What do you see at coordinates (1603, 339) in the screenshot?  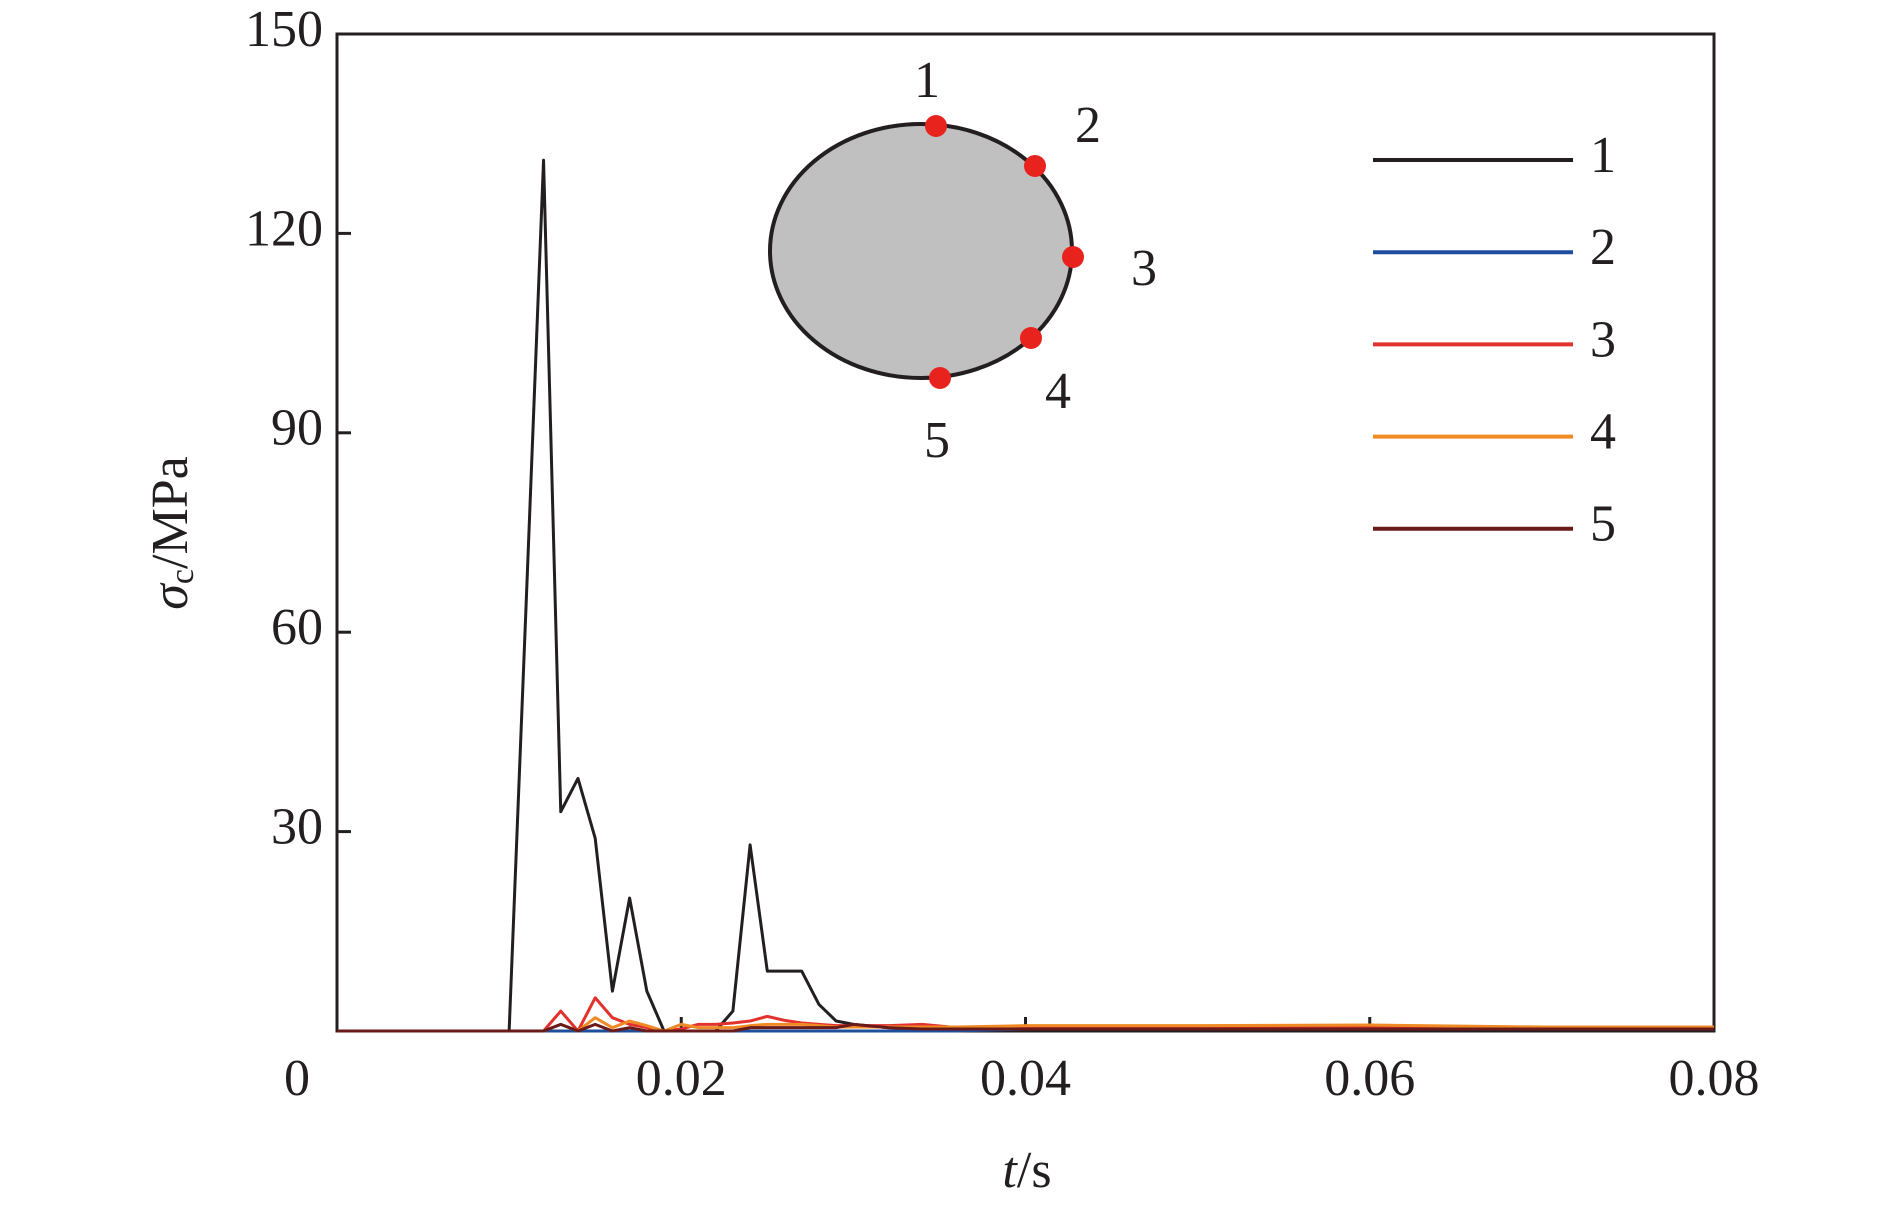 I see `legend-label: 3` at bounding box center [1603, 339].